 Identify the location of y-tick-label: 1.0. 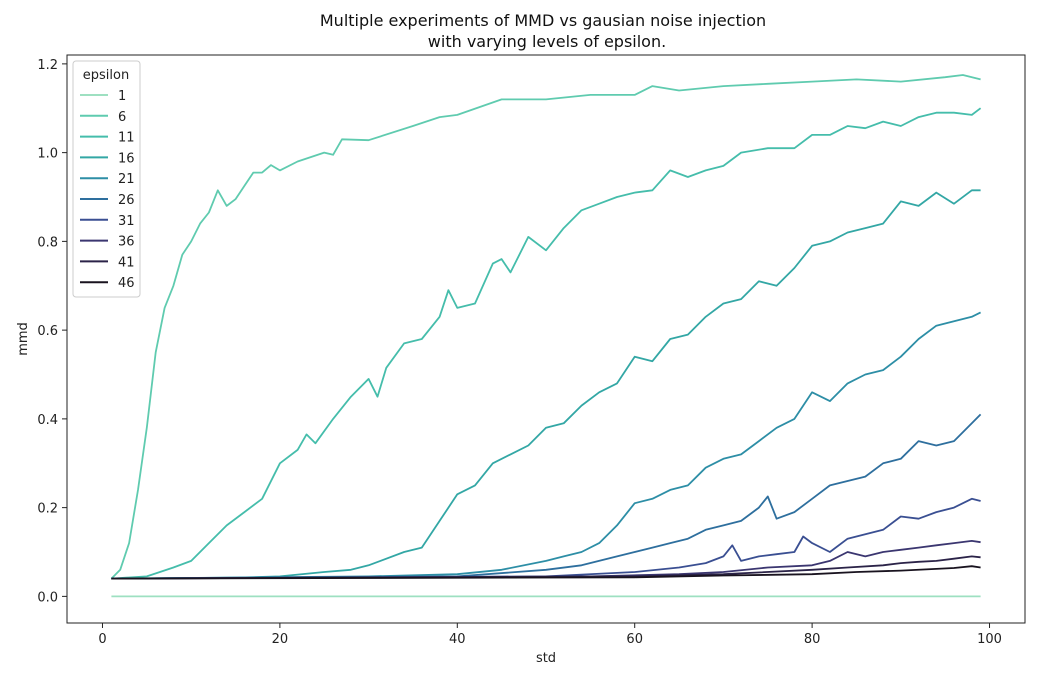
(47, 154).